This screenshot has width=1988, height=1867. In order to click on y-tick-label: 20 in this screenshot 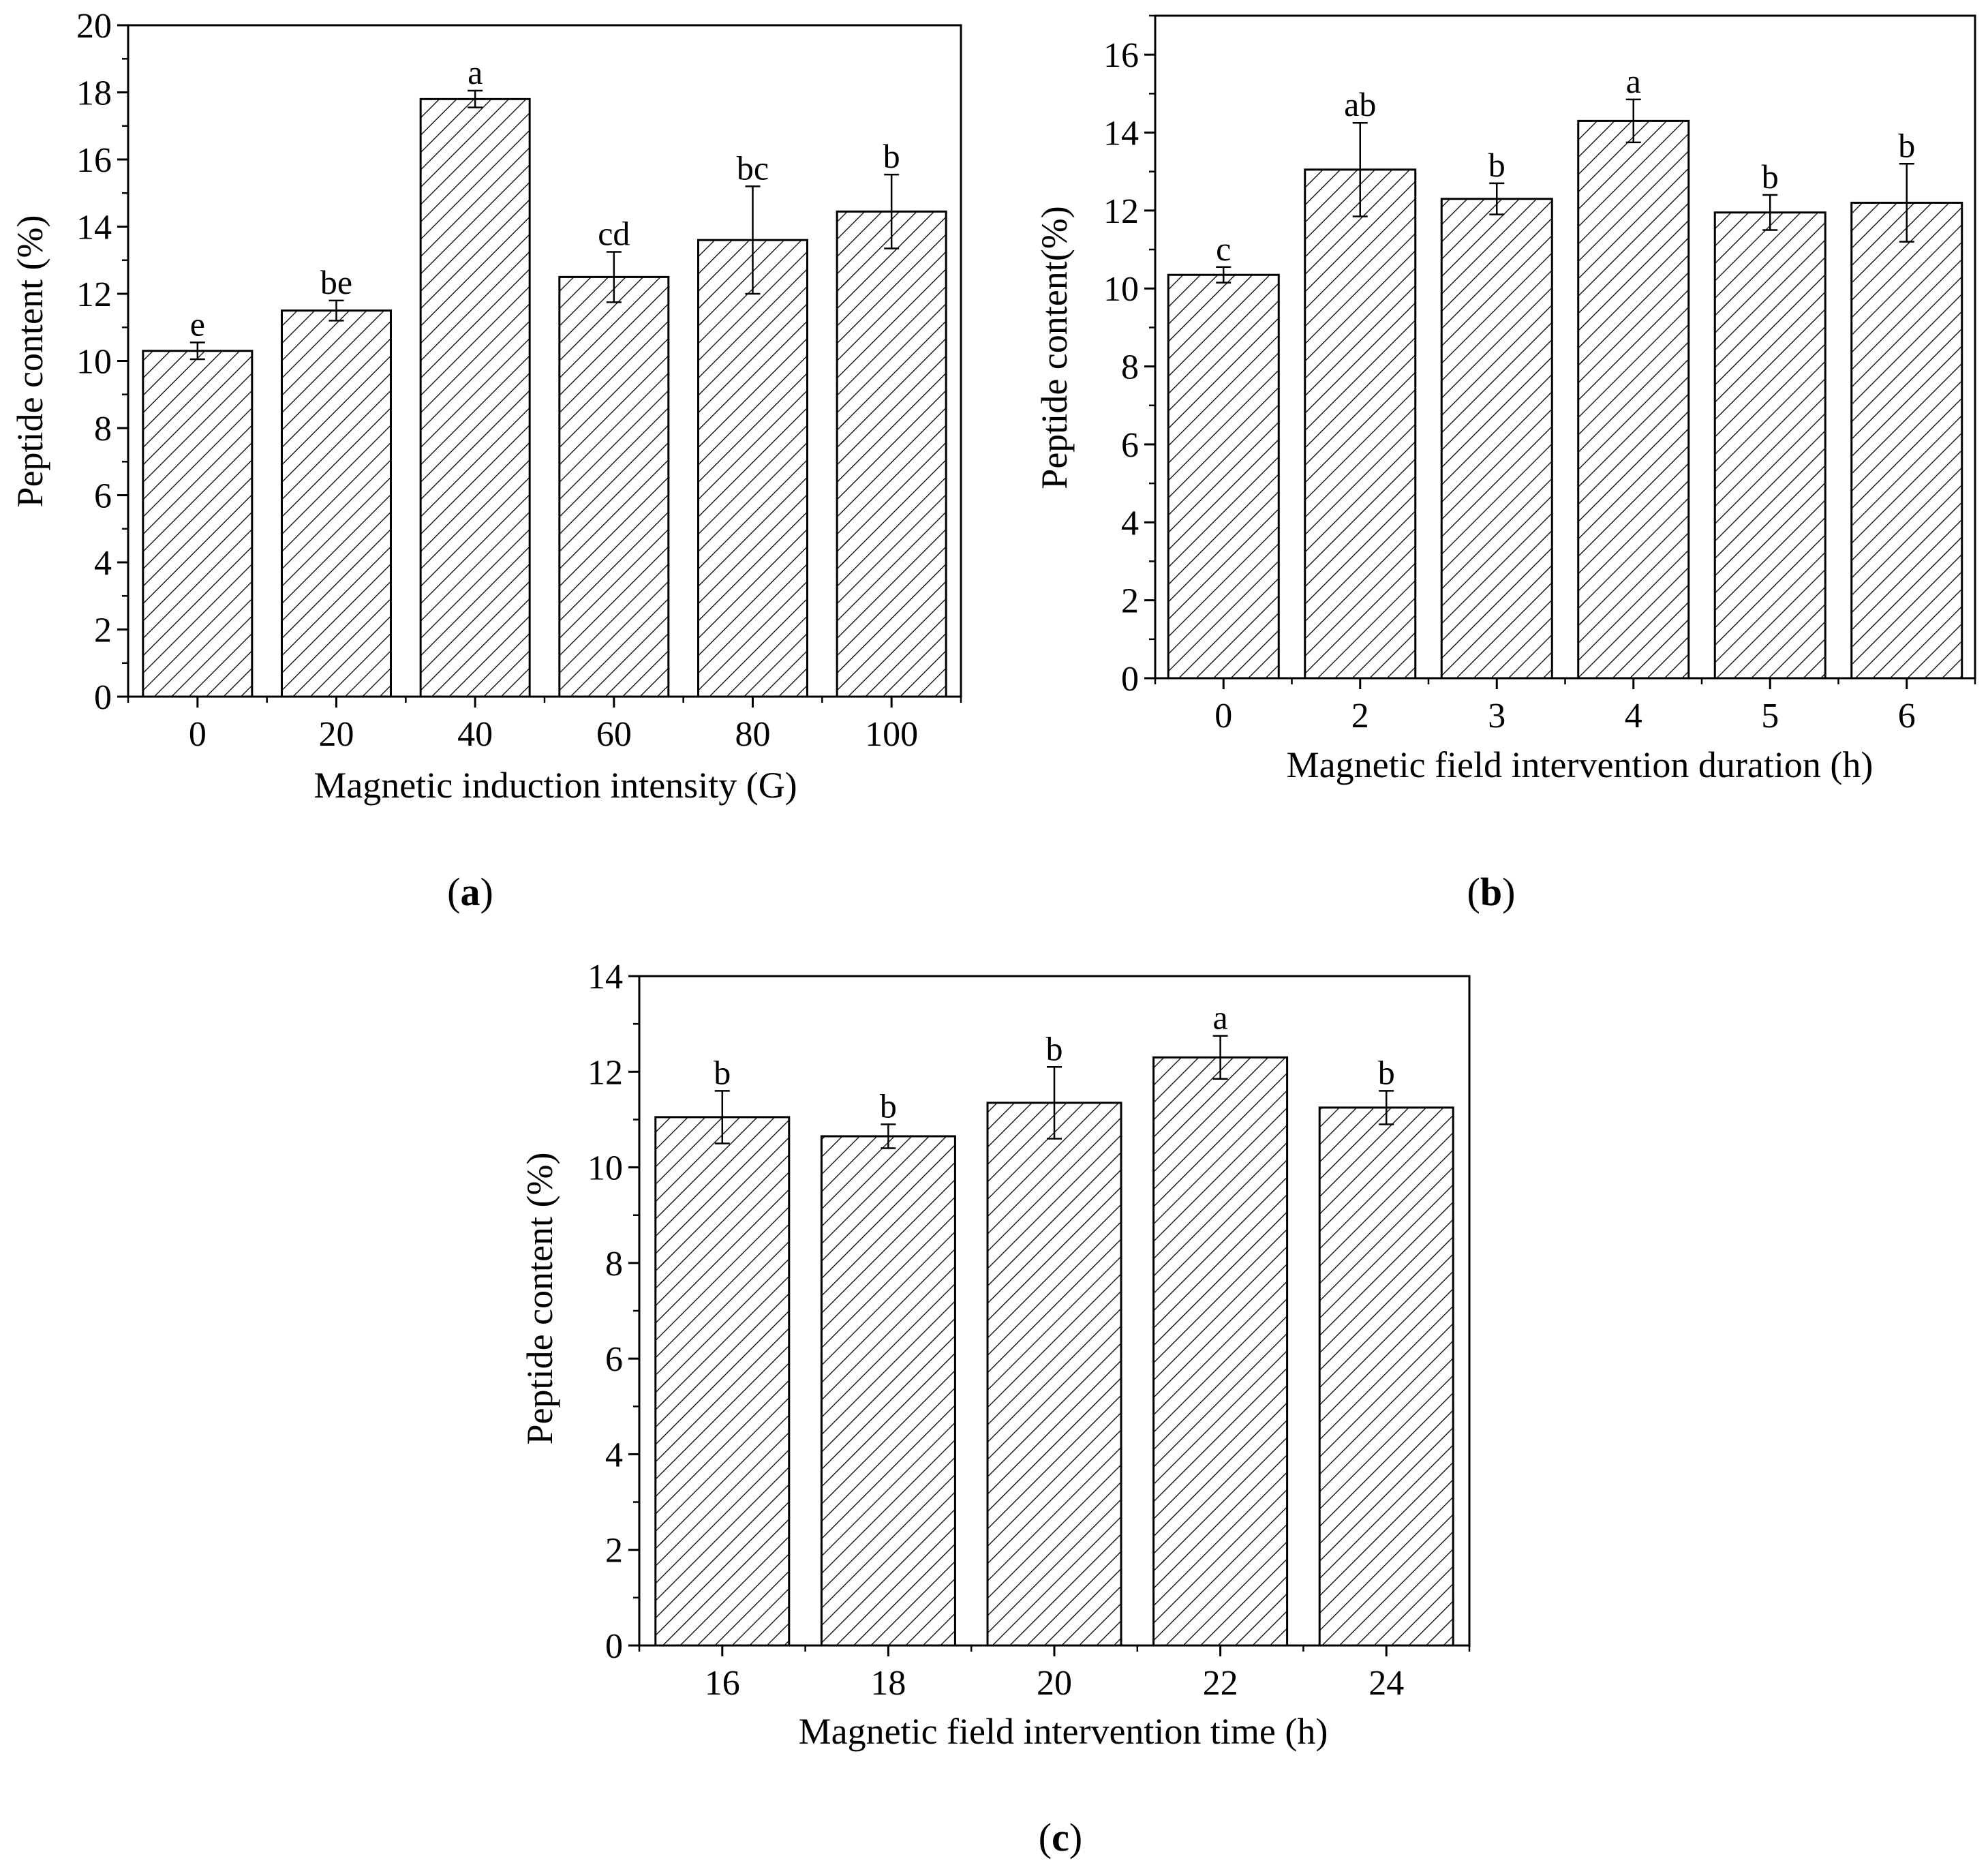, I will do `click(94, 26)`.